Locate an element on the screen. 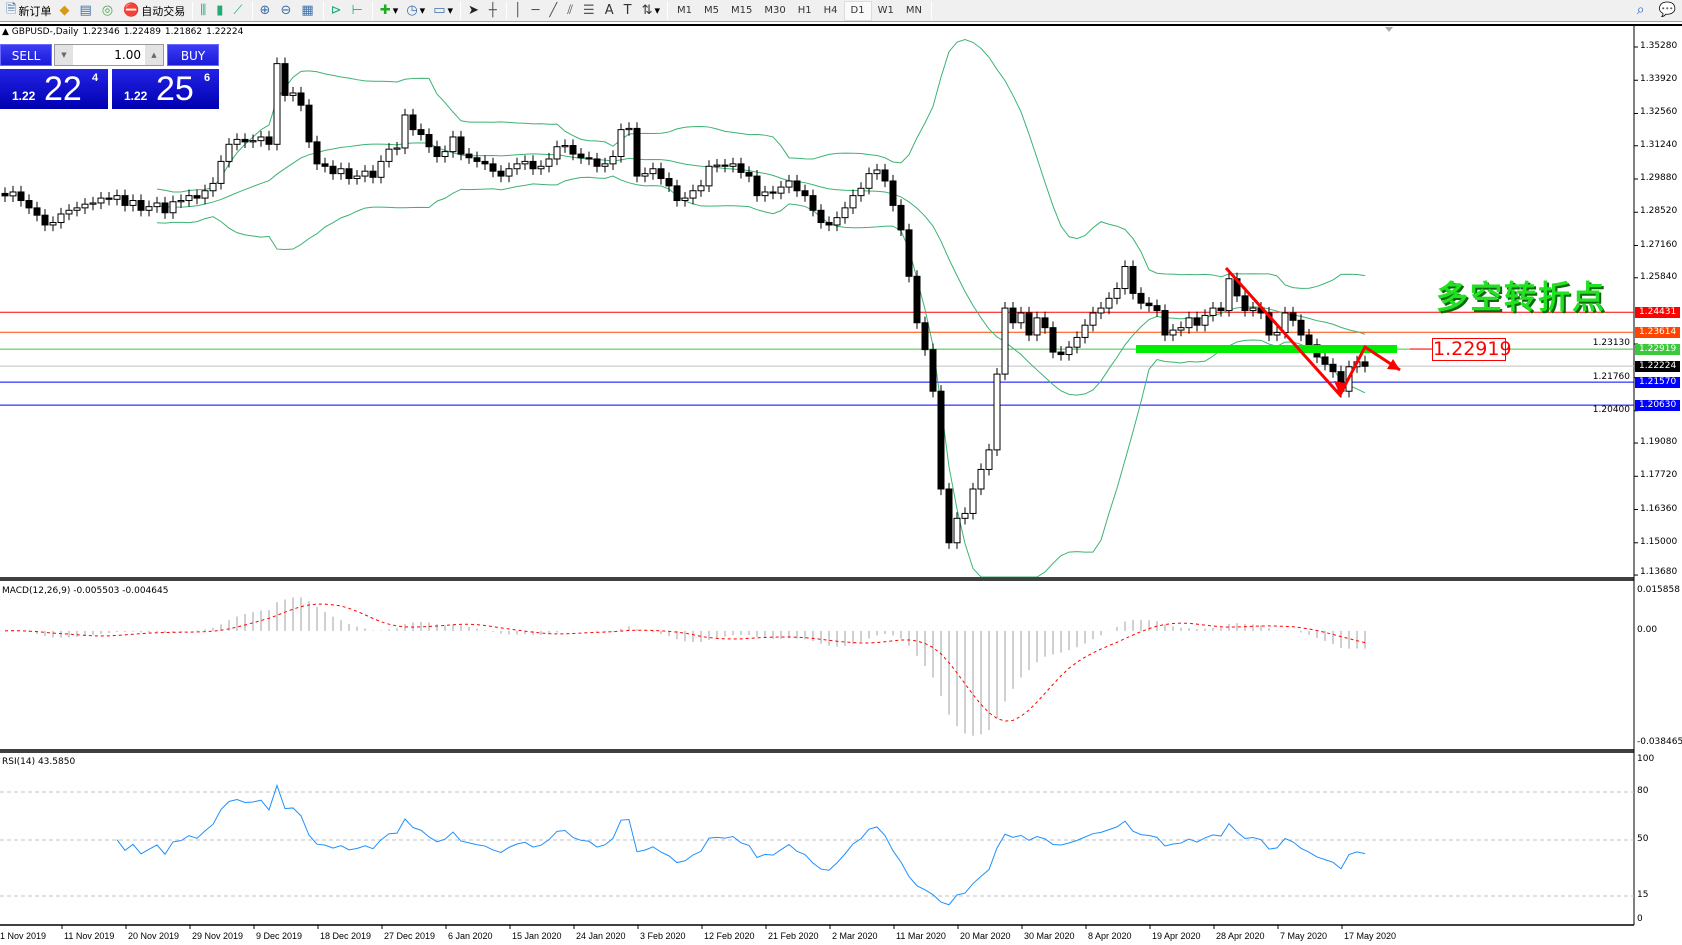  sell-price: 1.22 22 4 is located at coordinates (54, 89).